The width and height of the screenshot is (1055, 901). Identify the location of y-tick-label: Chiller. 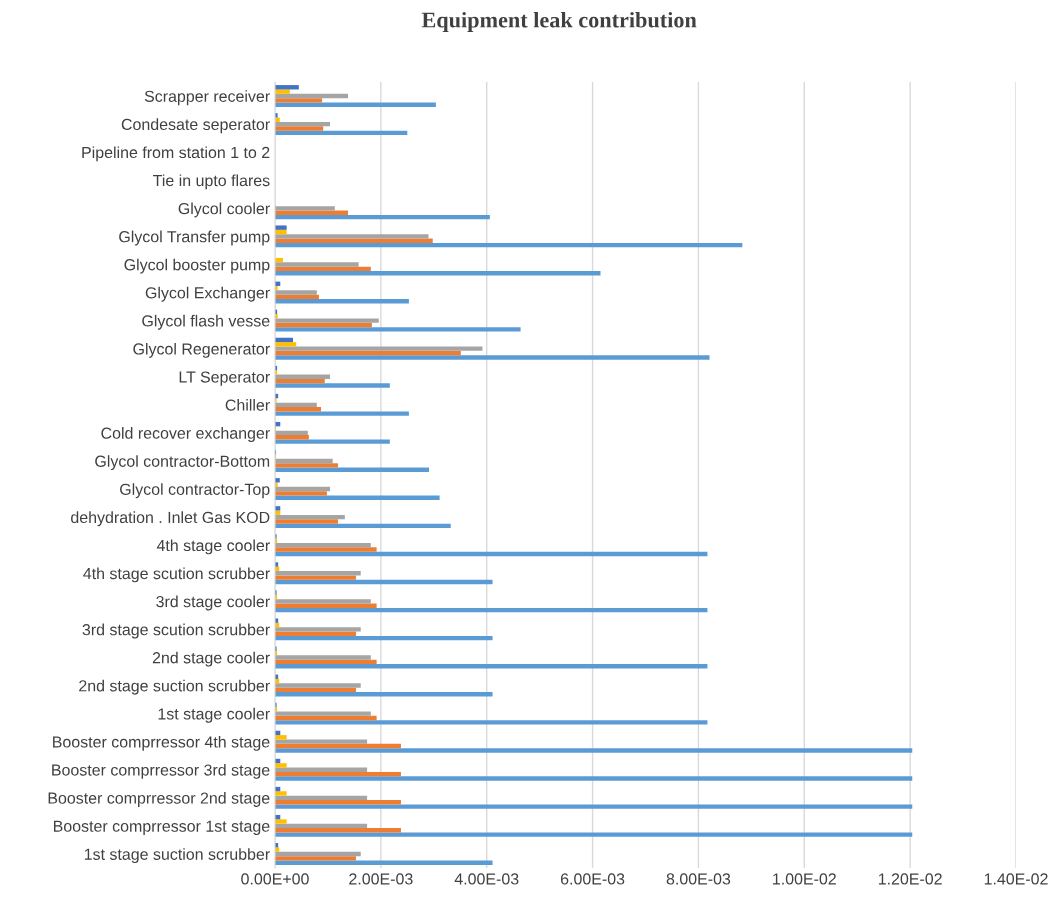
(247, 405).